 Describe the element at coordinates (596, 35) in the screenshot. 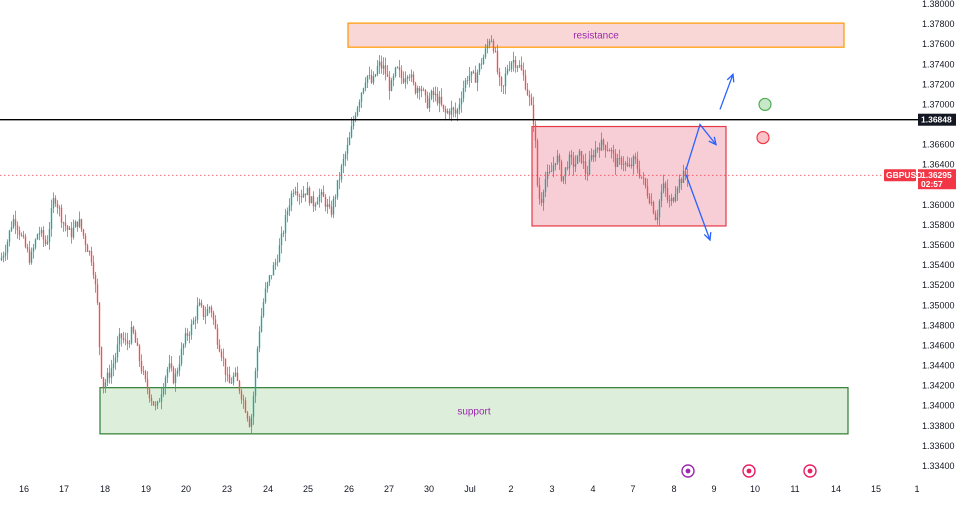

I see `zone-resistance` at that location.